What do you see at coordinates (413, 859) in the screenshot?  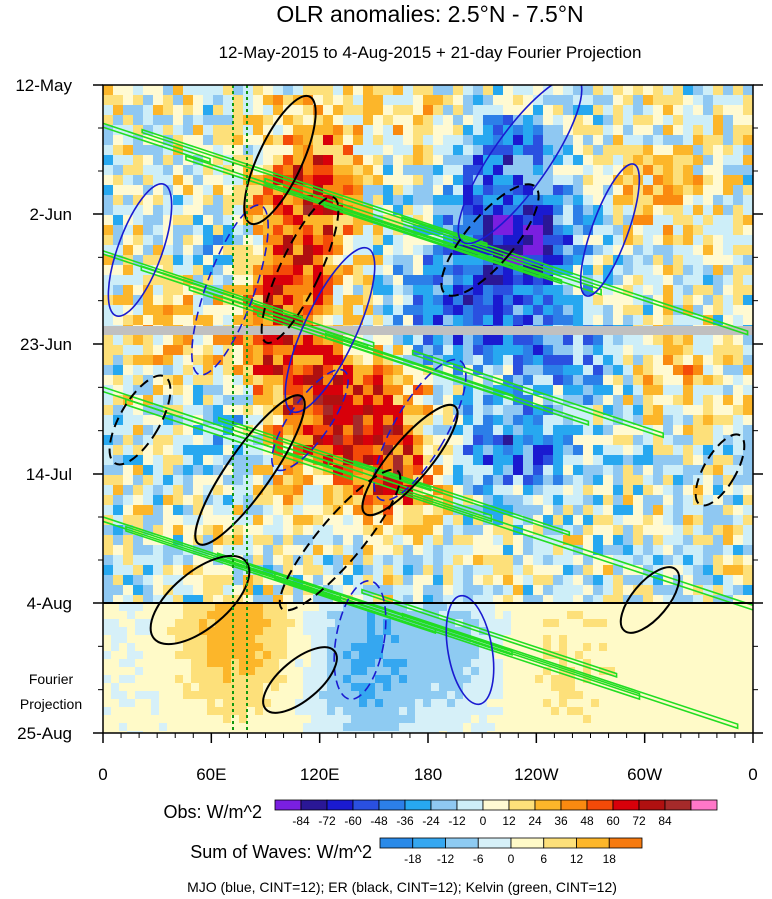 I see `colorbar-tick-label: -18` at bounding box center [413, 859].